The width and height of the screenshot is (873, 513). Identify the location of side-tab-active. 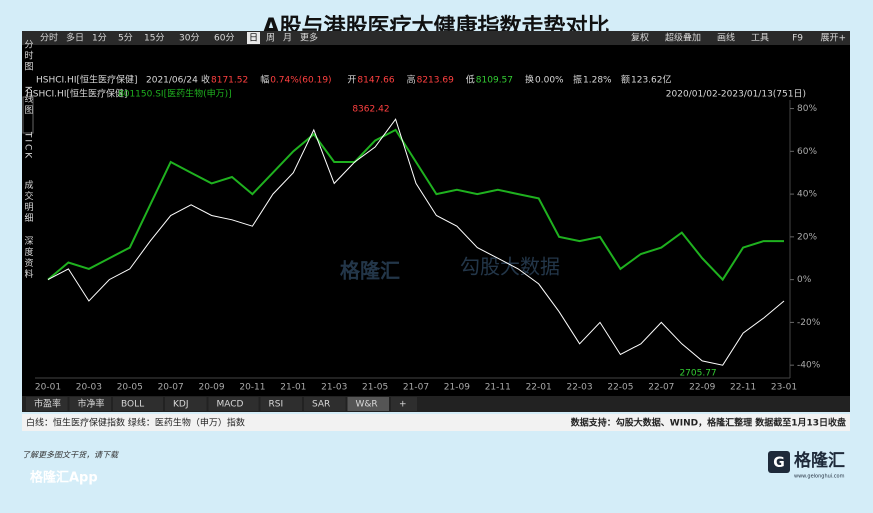
(28, 115).